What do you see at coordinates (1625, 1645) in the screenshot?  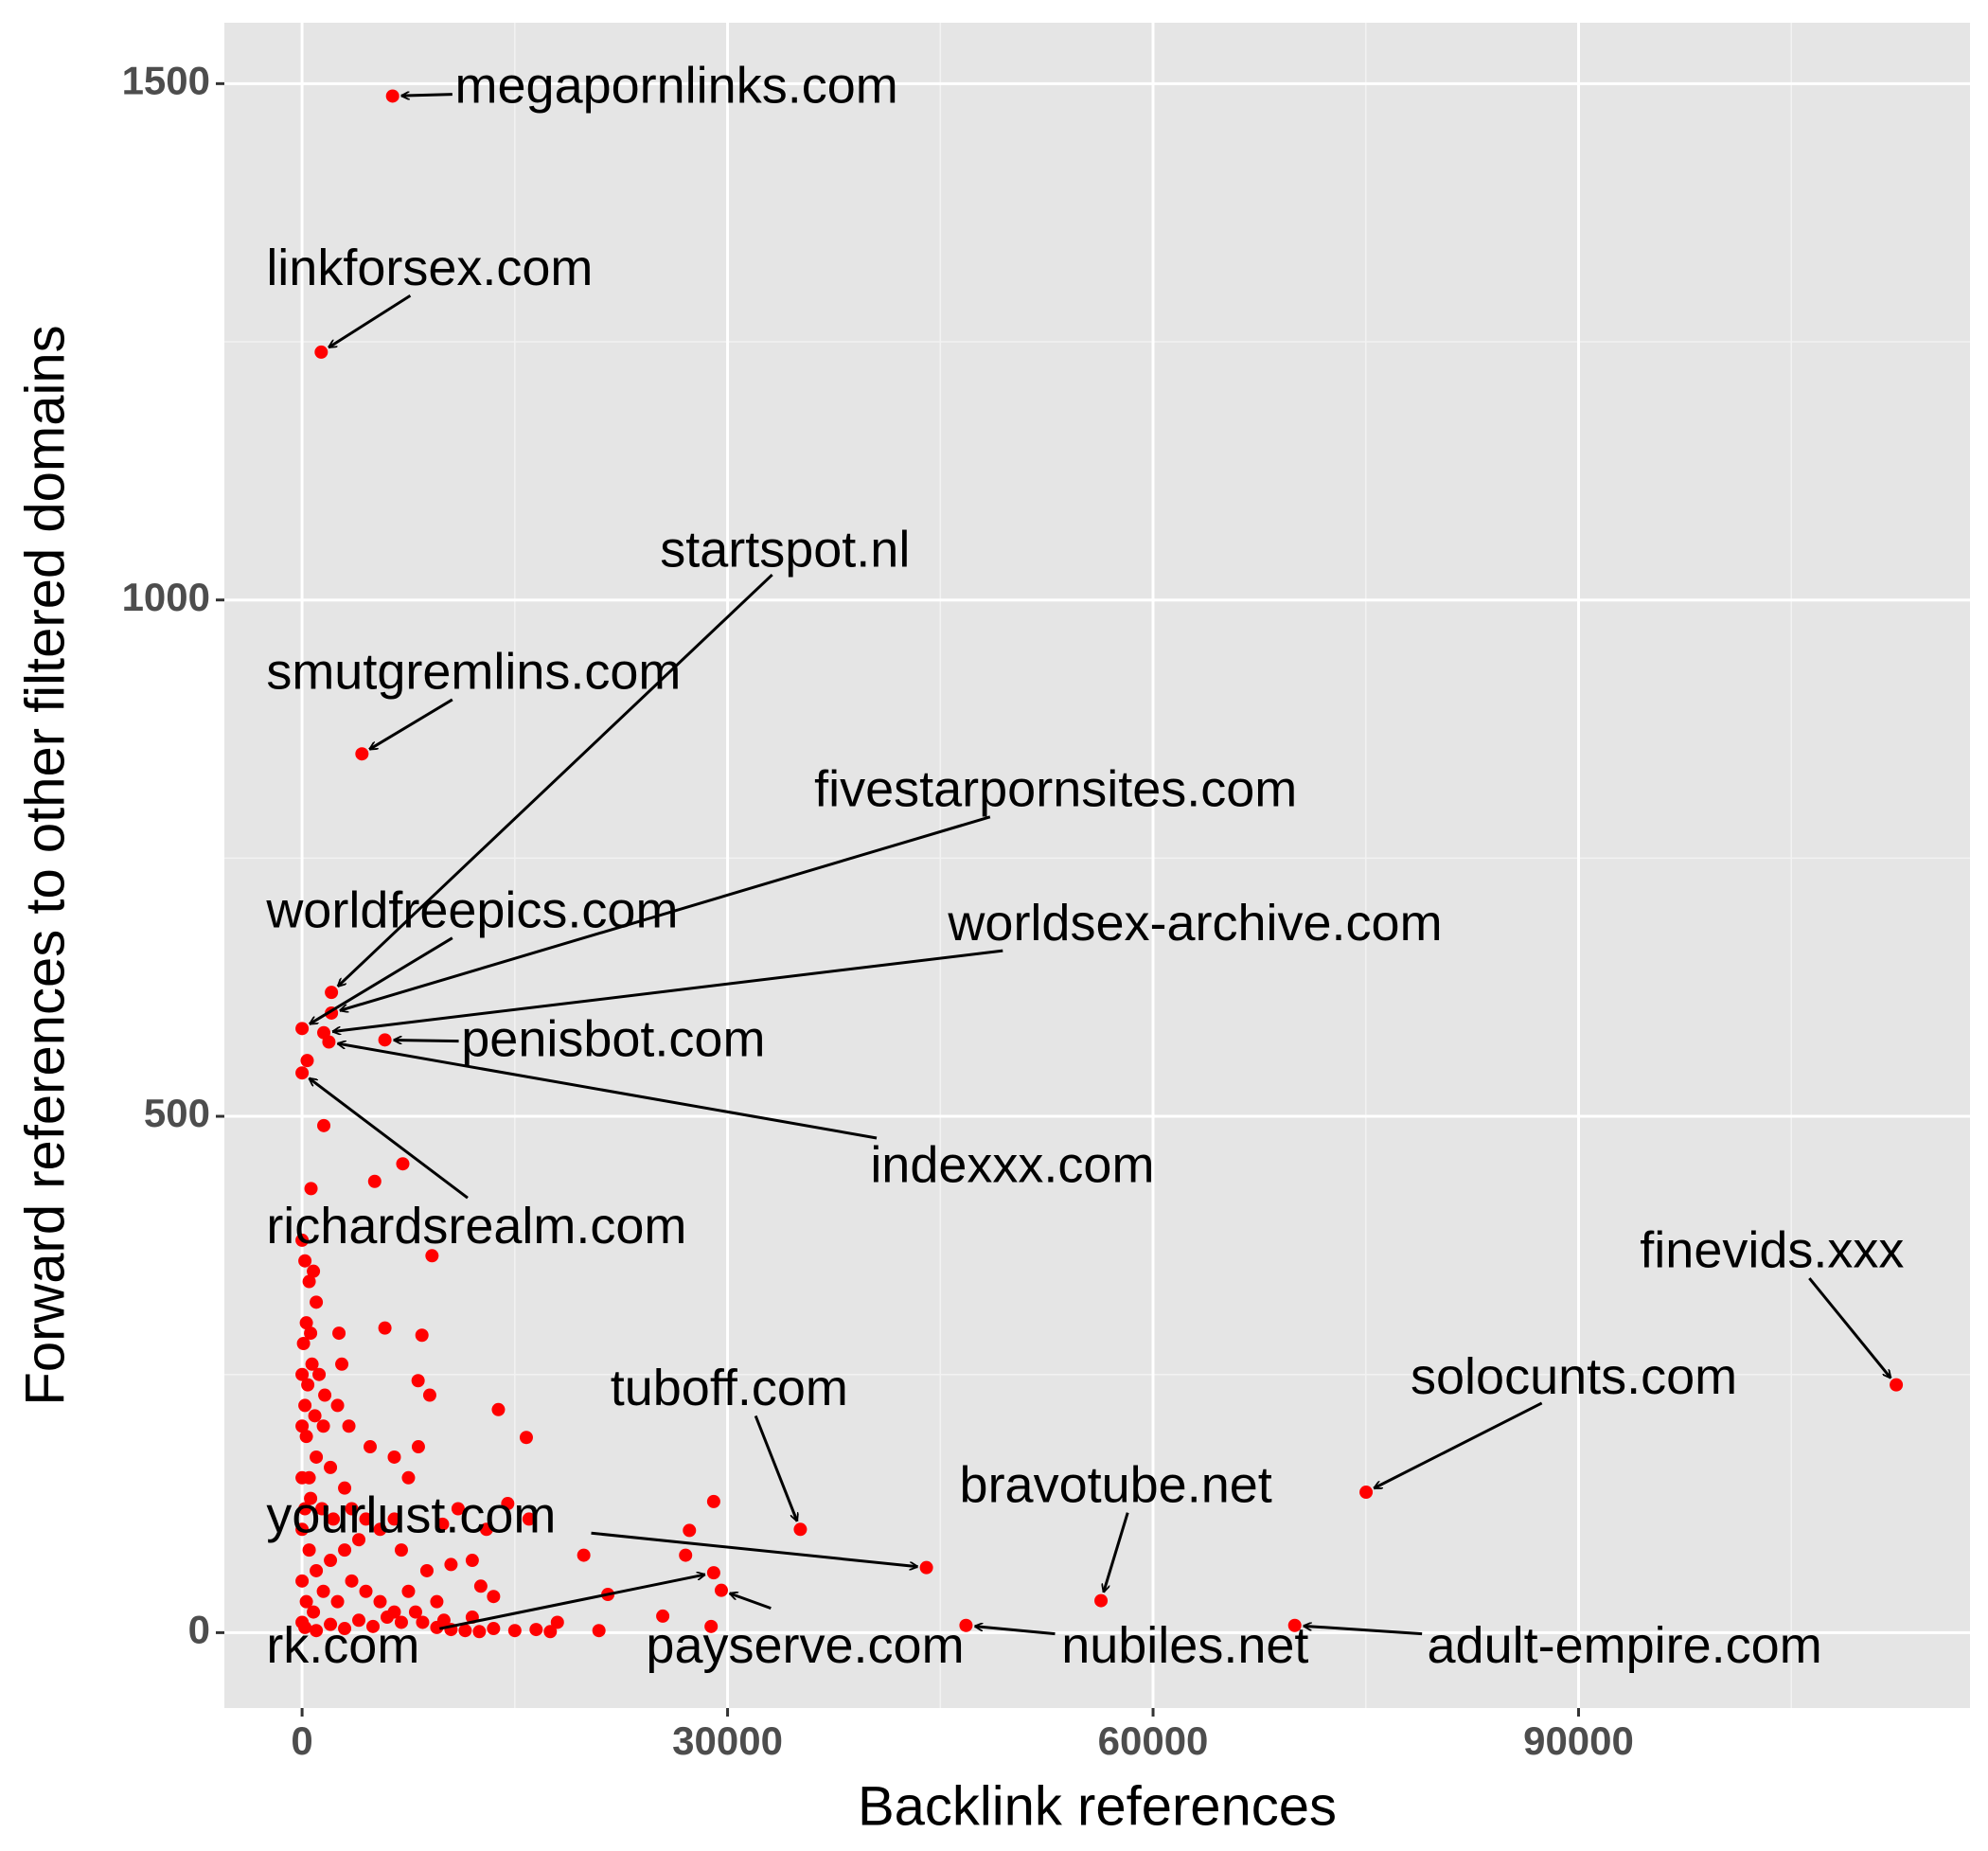 I see `annotation-label: adult-empire.com` at bounding box center [1625, 1645].